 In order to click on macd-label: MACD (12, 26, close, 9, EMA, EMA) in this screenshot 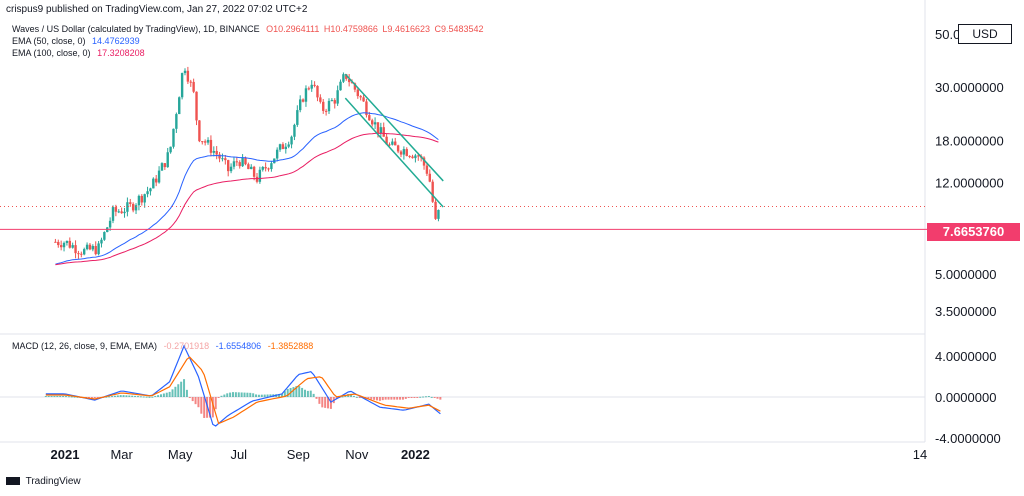, I will do `click(85, 346)`.